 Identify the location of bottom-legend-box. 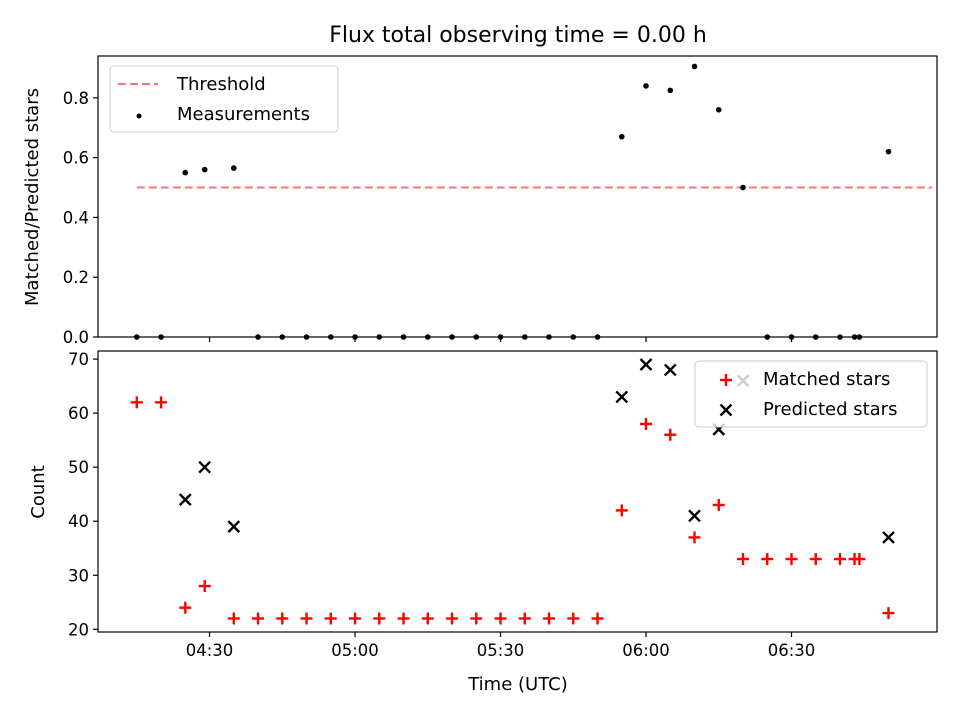
(811, 394).